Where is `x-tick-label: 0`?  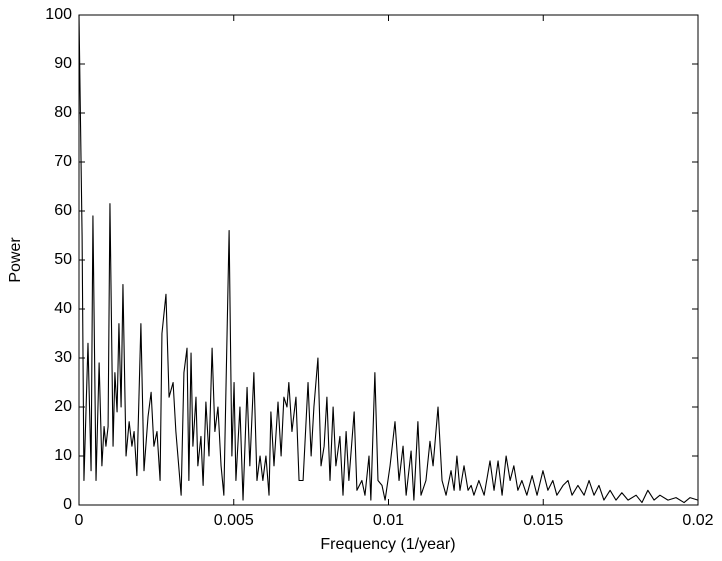
x-tick-label: 0 is located at coordinates (79, 520).